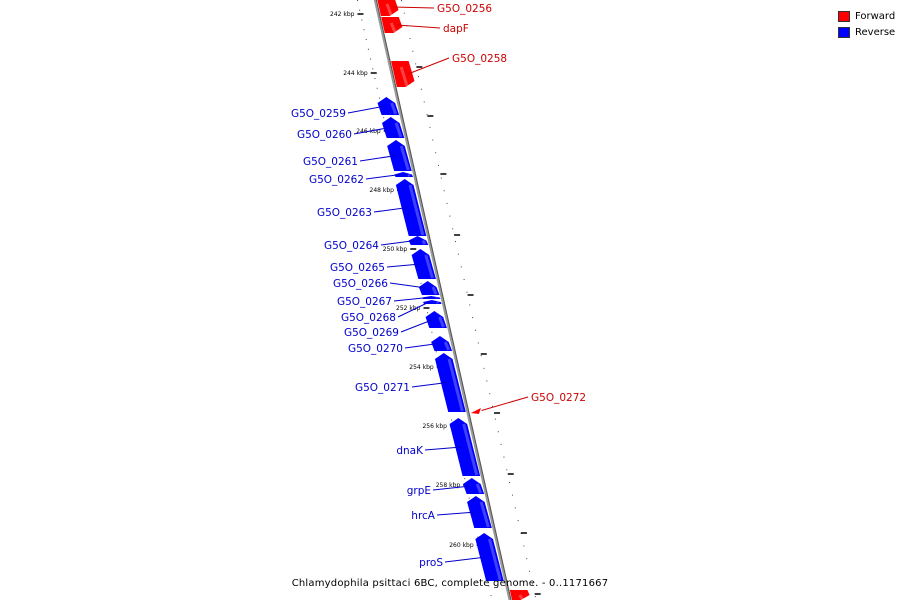 This screenshot has width=900, height=600. Describe the element at coordinates (408, 308) in the screenshot. I see `scale-label: 252 kbp` at that location.